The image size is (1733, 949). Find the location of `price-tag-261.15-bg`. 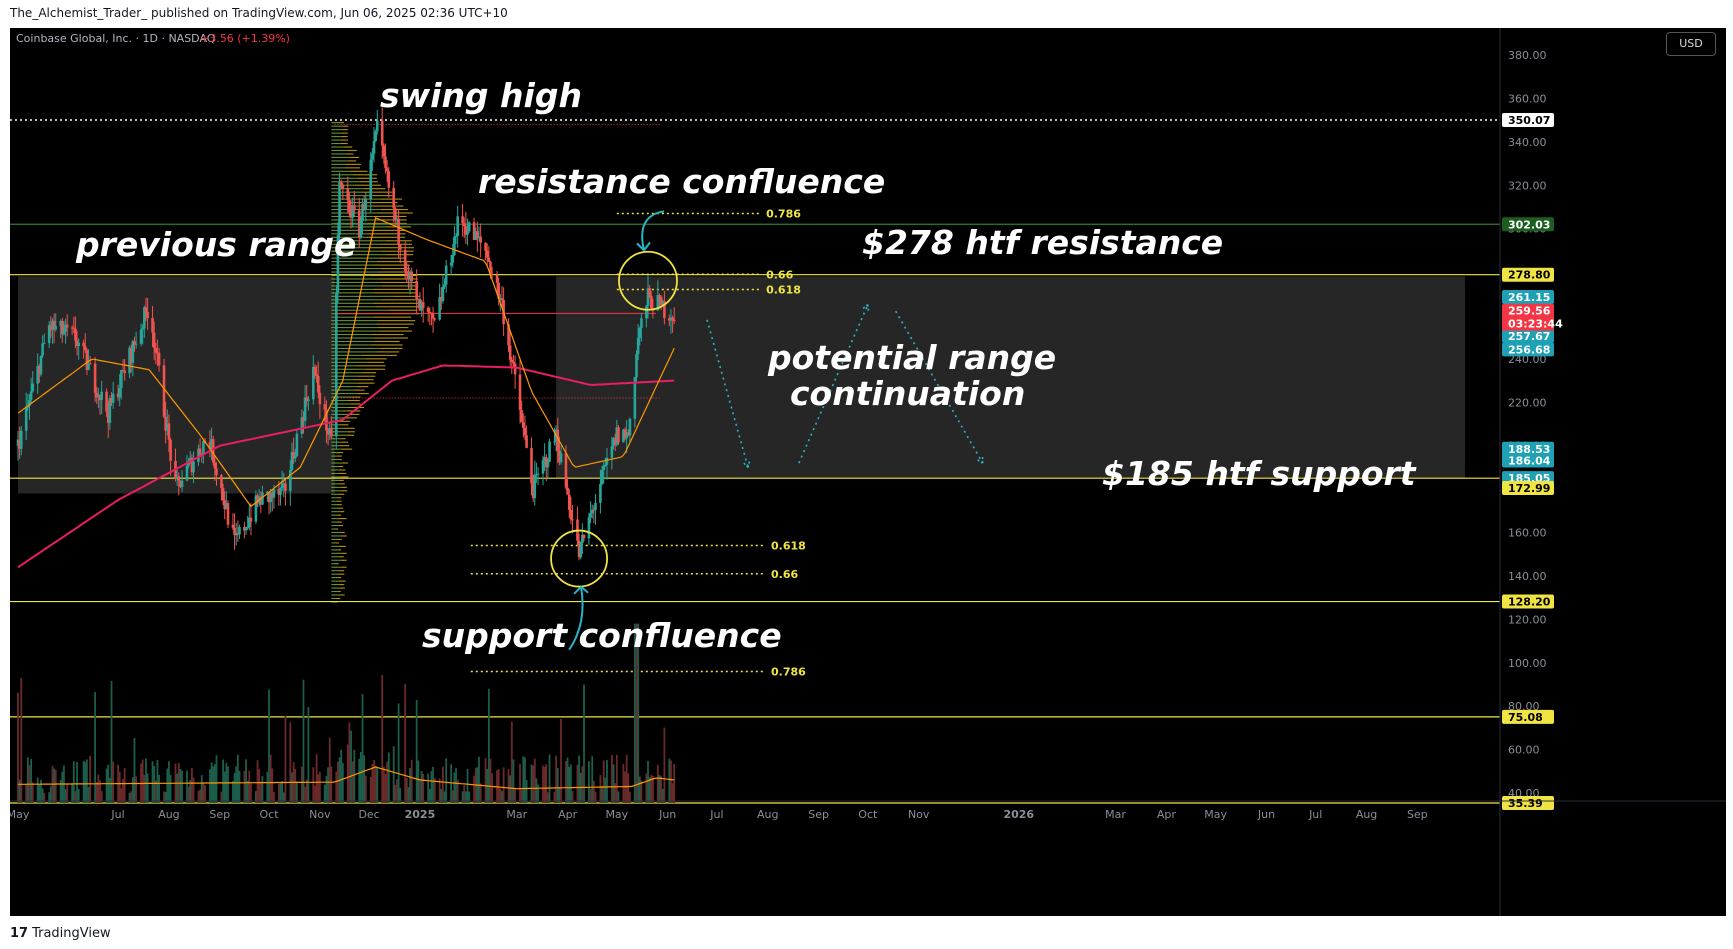

price-tag-261.15-bg is located at coordinates (1528, 297).